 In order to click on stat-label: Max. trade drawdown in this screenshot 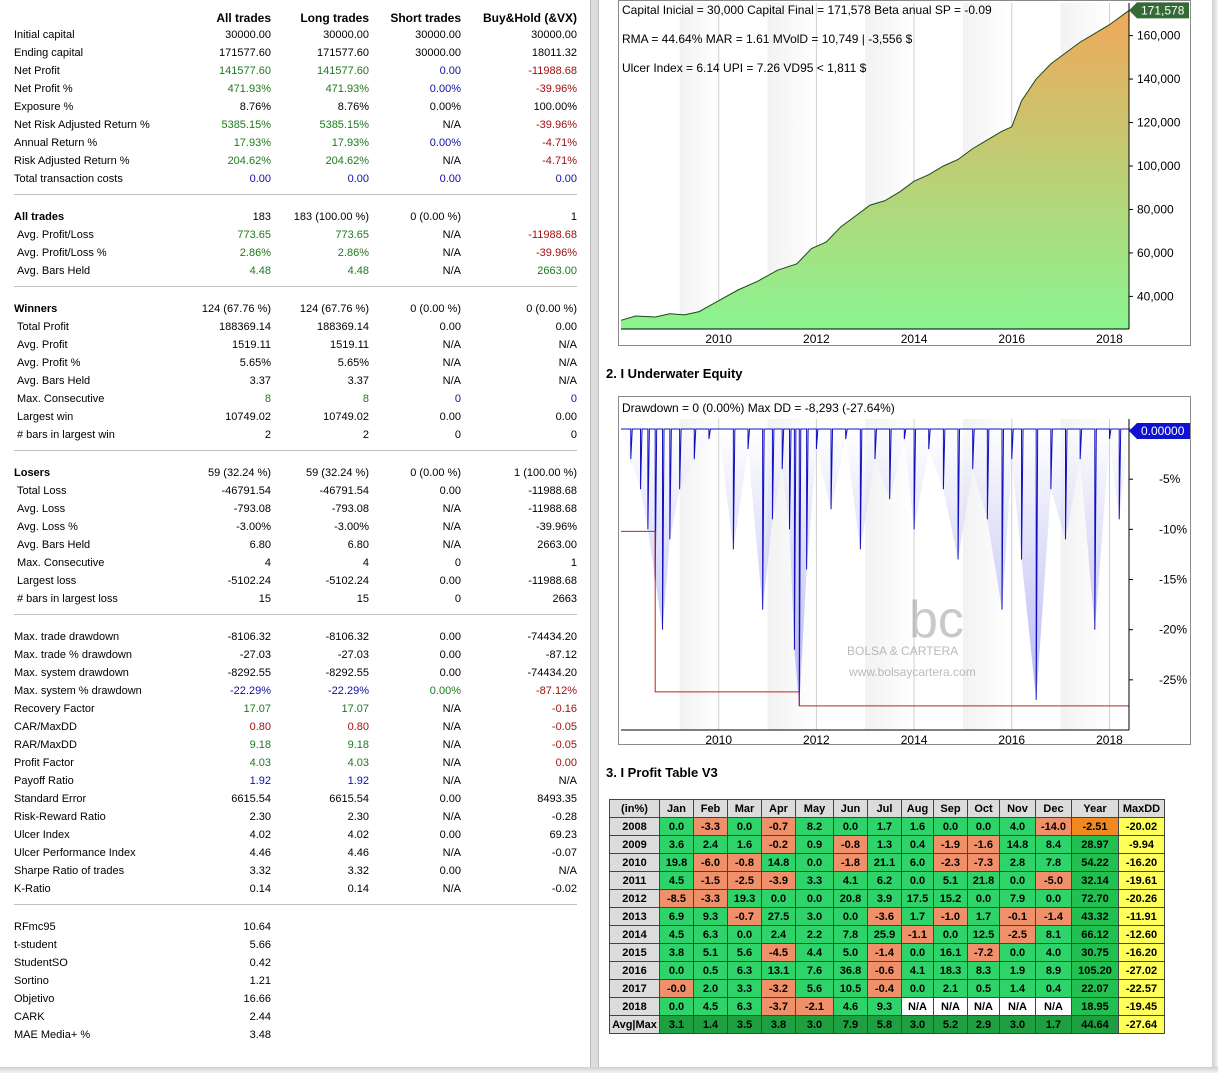, I will do `click(67, 637)`.